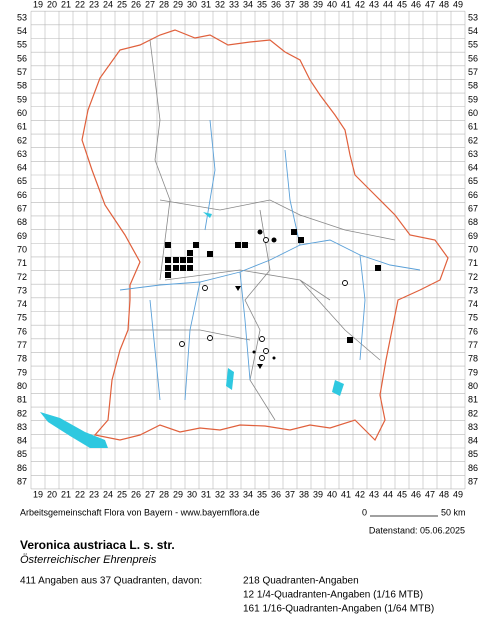  Describe the element at coordinates (473, 400) in the screenshot. I see `row-label: 81` at that location.